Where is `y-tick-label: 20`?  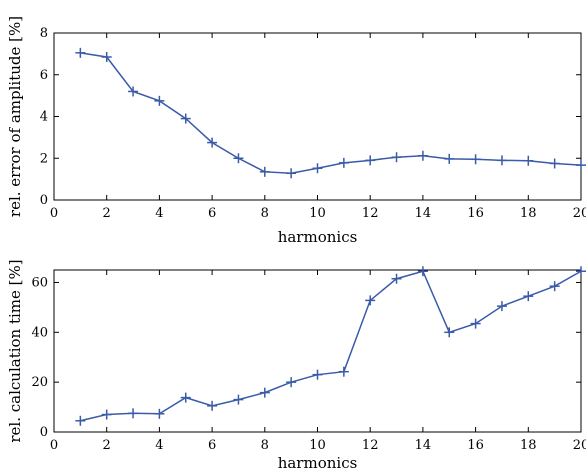 y-tick-label: 20 is located at coordinates (39, 382).